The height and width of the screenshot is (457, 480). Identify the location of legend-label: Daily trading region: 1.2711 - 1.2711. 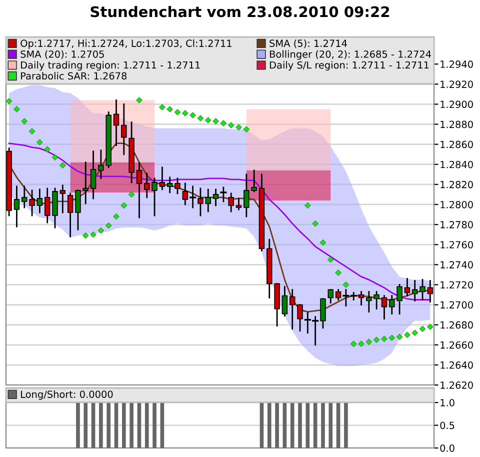
(110, 66).